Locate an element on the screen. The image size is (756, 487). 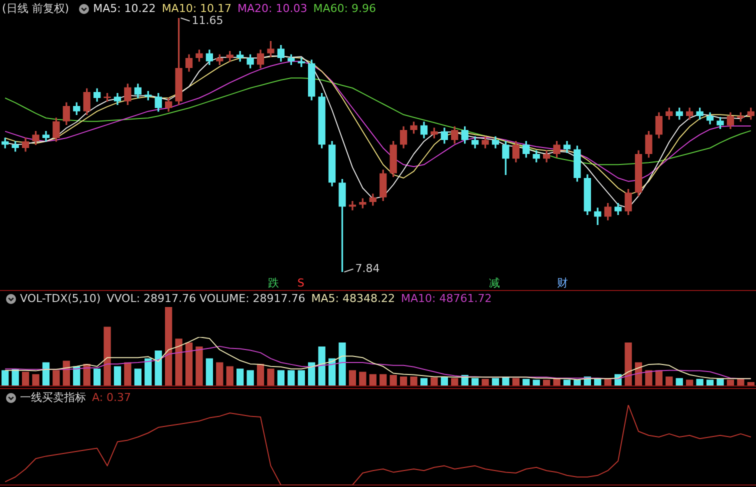
annotation: 7.84 is located at coordinates (367, 268).